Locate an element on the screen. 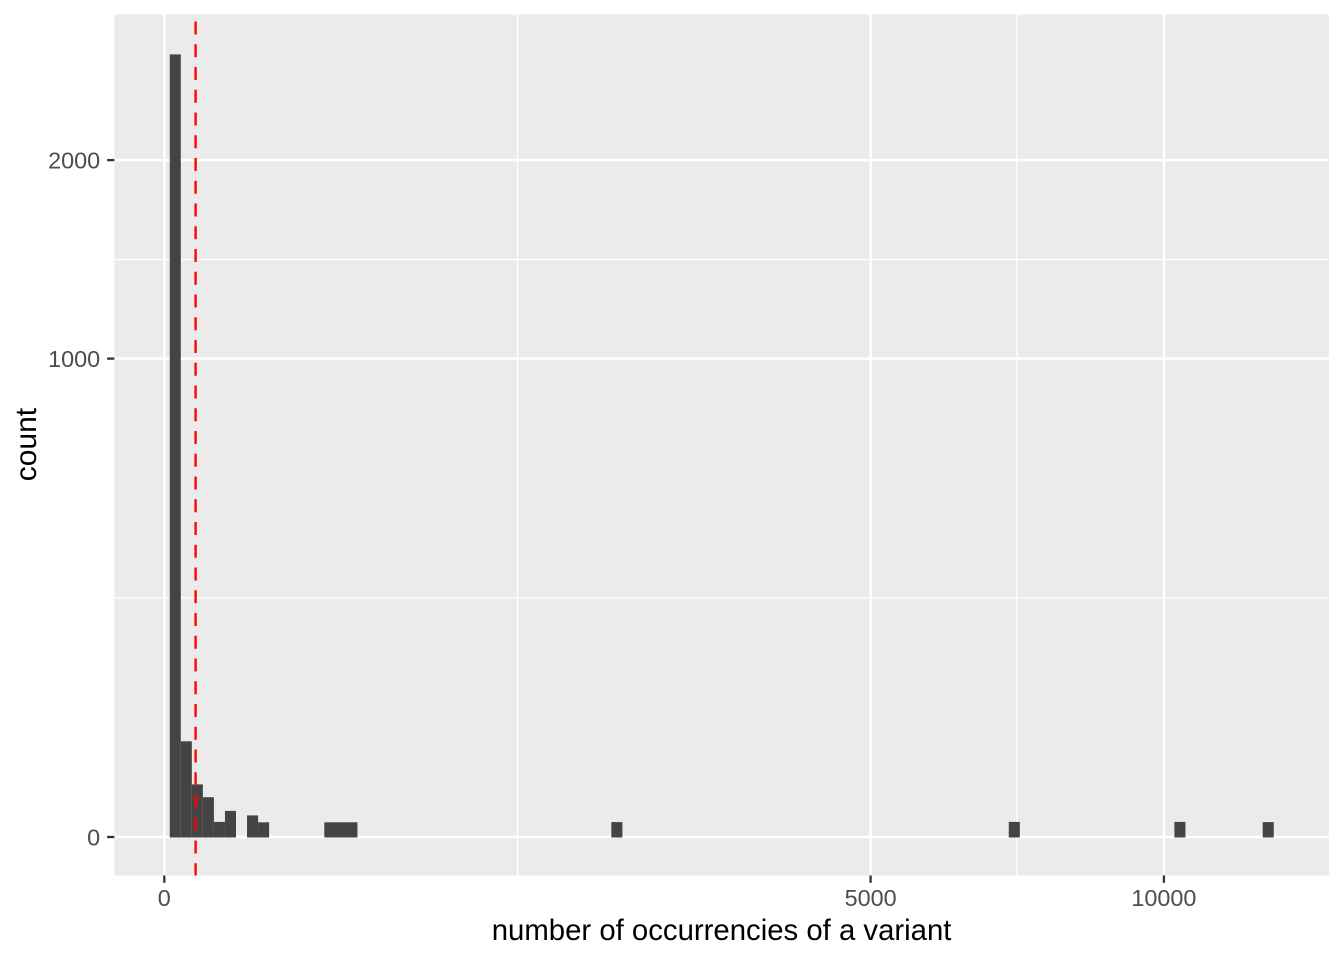 The width and height of the screenshot is (1344, 960). svg-text: 1000 is located at coordinates (74, 359).